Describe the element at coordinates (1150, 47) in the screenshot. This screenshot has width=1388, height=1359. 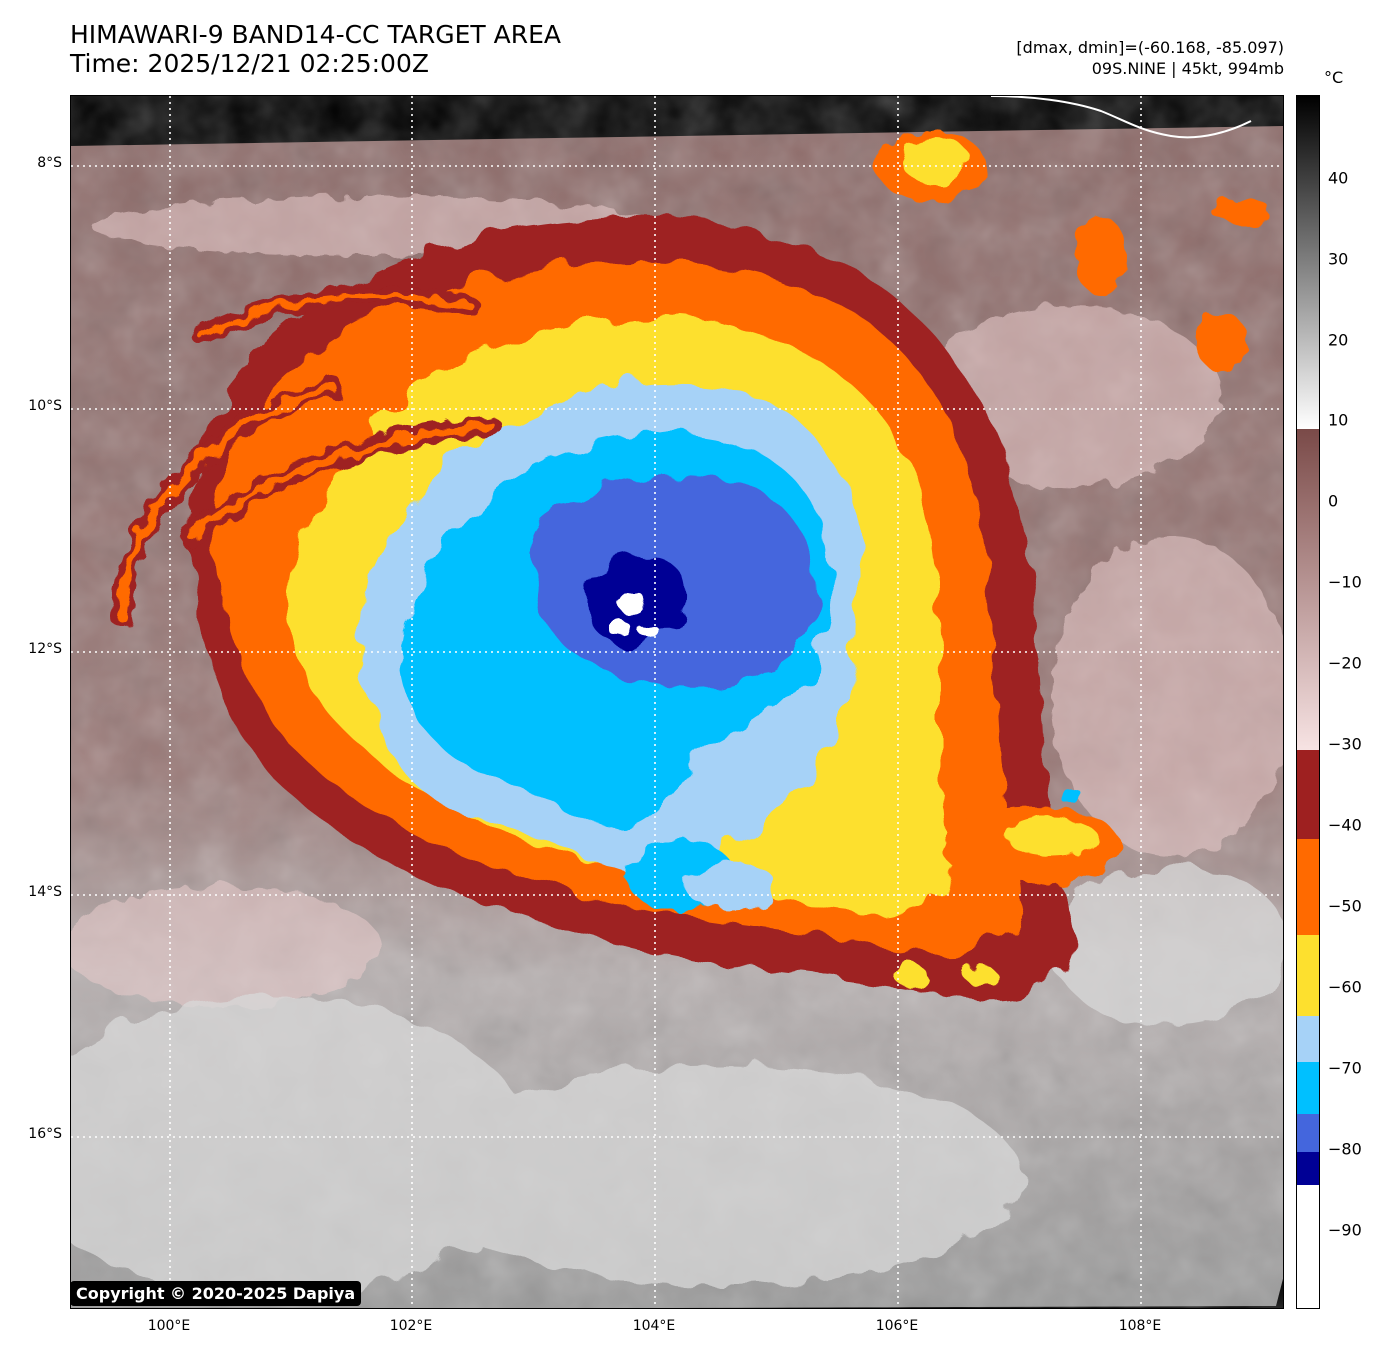
I see `temperature-range-text: [dmax, dmin]=(-60.168, -85.097)` at that location.